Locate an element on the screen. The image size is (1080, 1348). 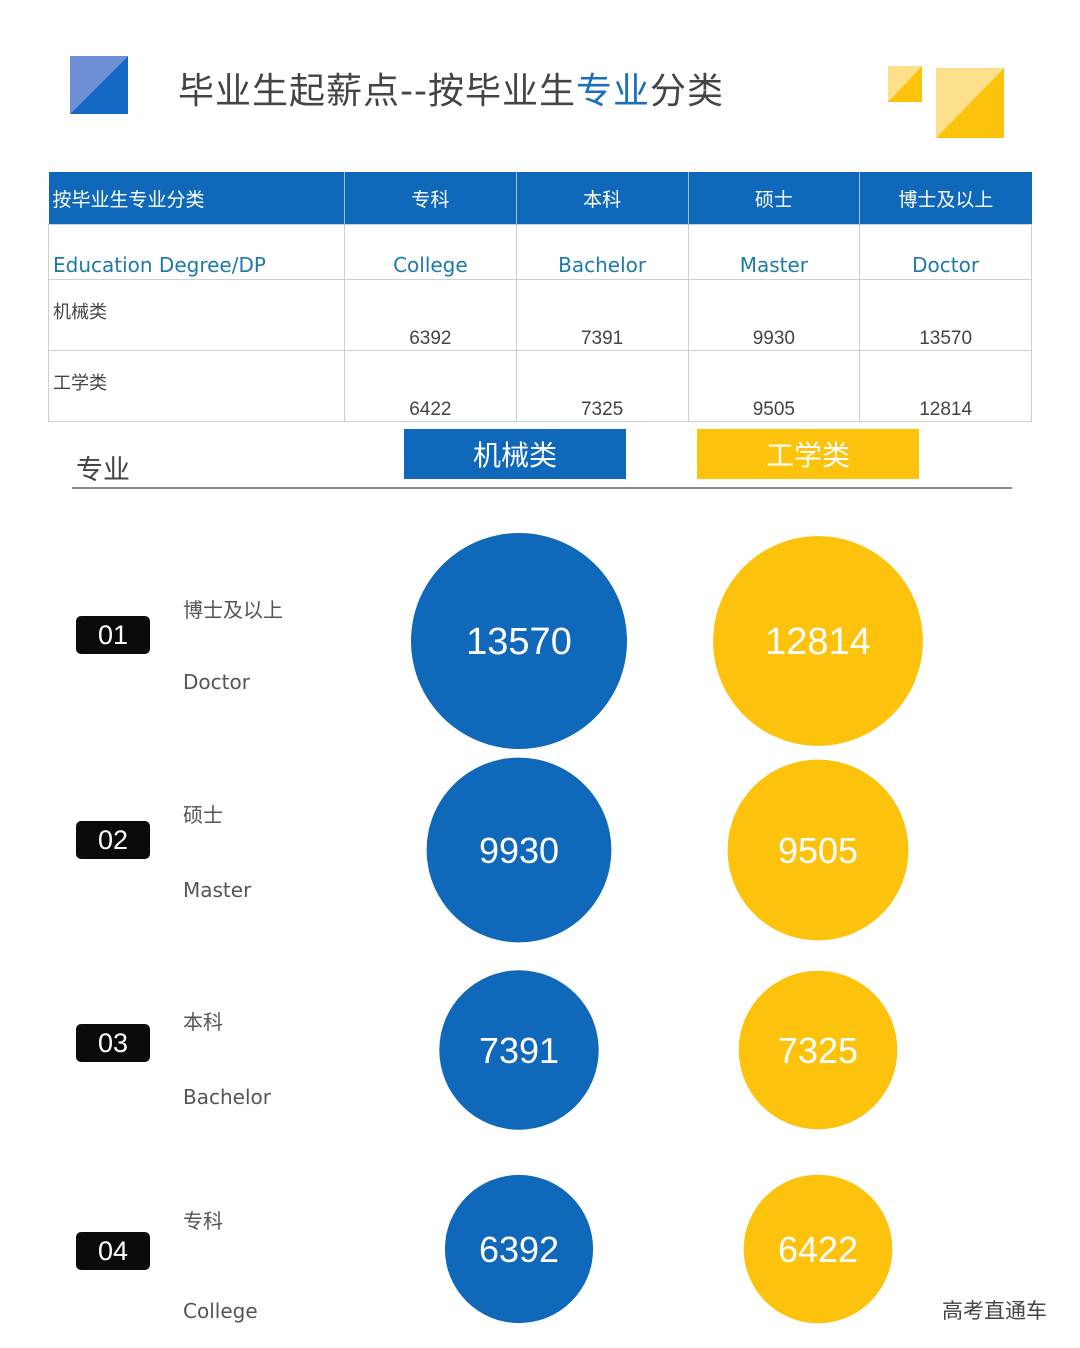
table-cell: 7325 is located at coordinates (602, 386).